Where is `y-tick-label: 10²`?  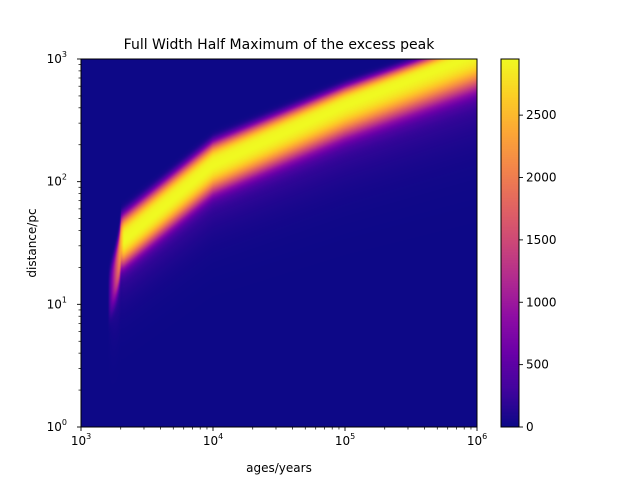
y-tick-label: 10² is located at coordinates (57, 181).